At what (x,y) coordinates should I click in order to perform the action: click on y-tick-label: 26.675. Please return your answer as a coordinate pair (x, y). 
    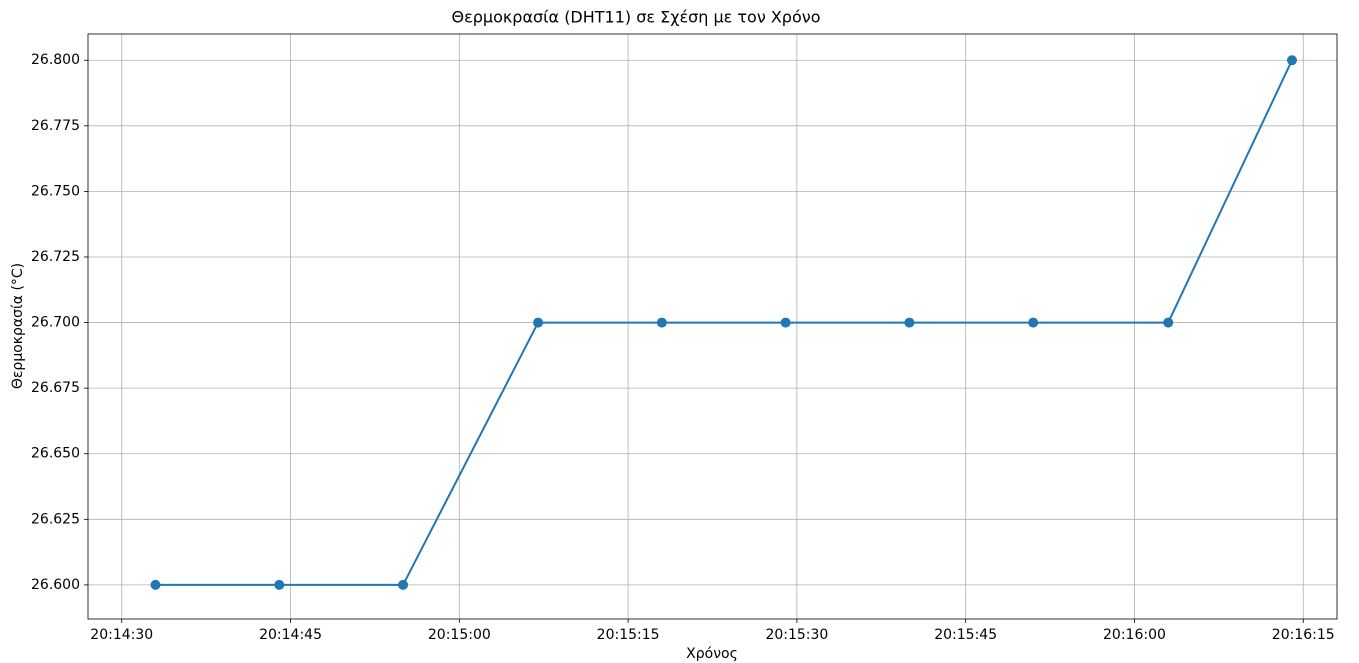
    Looking at the image, I should click on (55, 388).